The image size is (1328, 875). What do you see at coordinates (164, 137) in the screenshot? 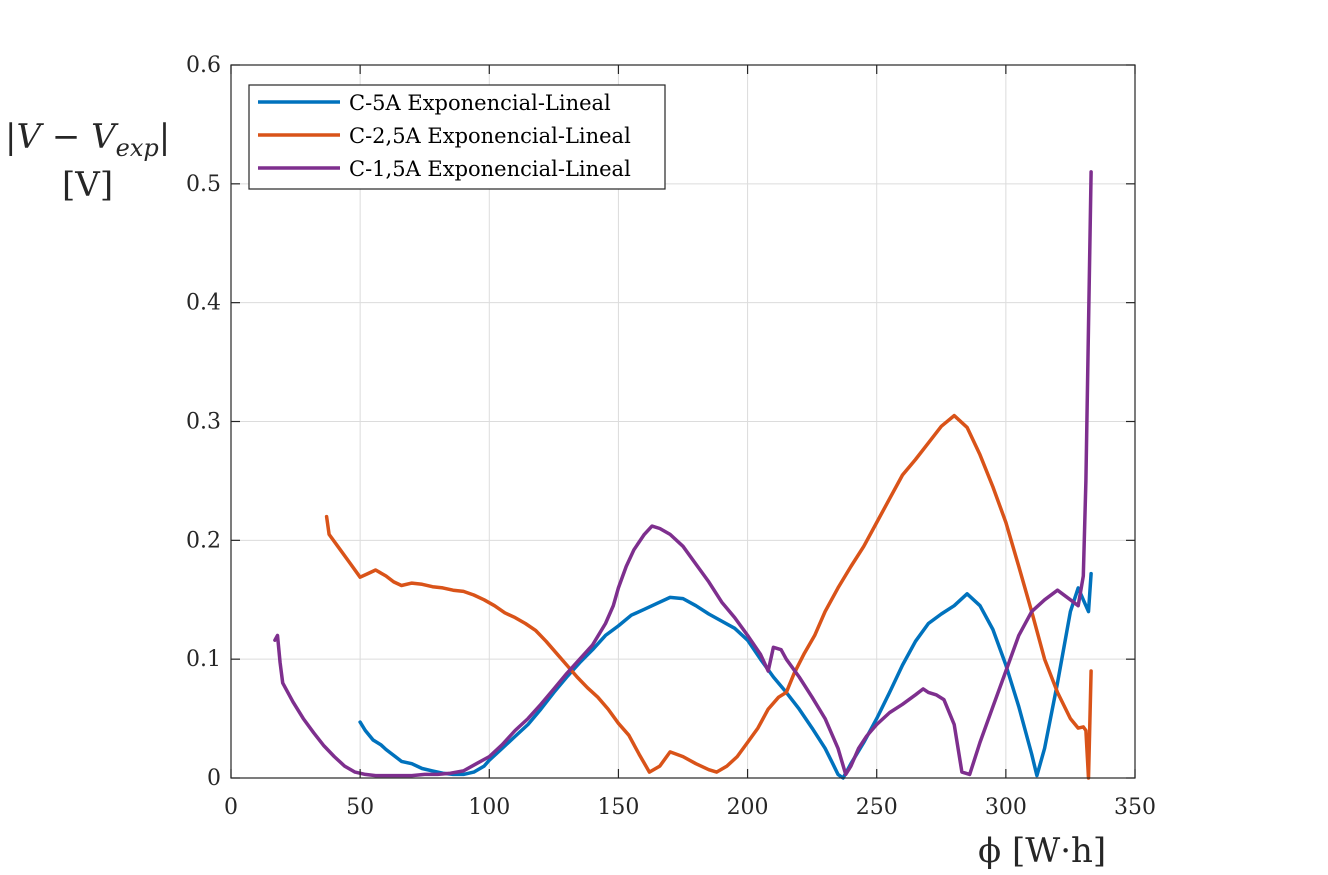
I see `y-axis-label-tail: |` at bounding box center [164, 137].